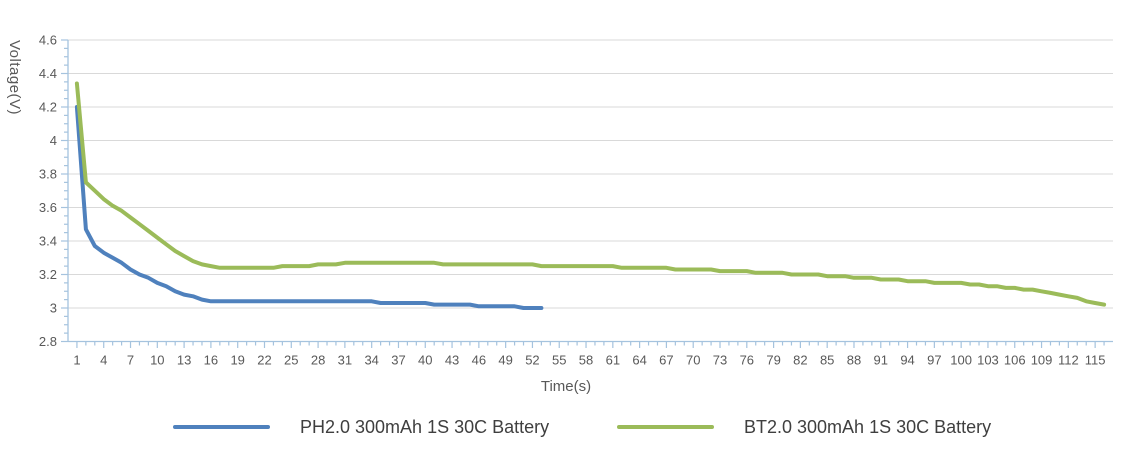 Image resolution: width=1132 pixels, height=462 pixels. I want to click on x-tick-label: 22, so click(264, 360).